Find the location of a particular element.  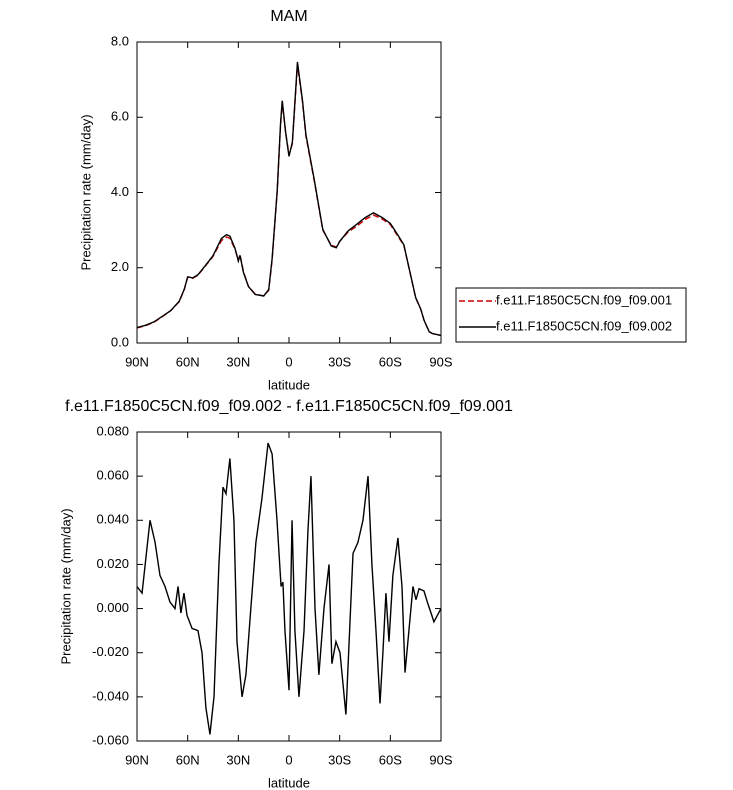

y-tick-label: 8.0 is located at coordinates (120, 40).